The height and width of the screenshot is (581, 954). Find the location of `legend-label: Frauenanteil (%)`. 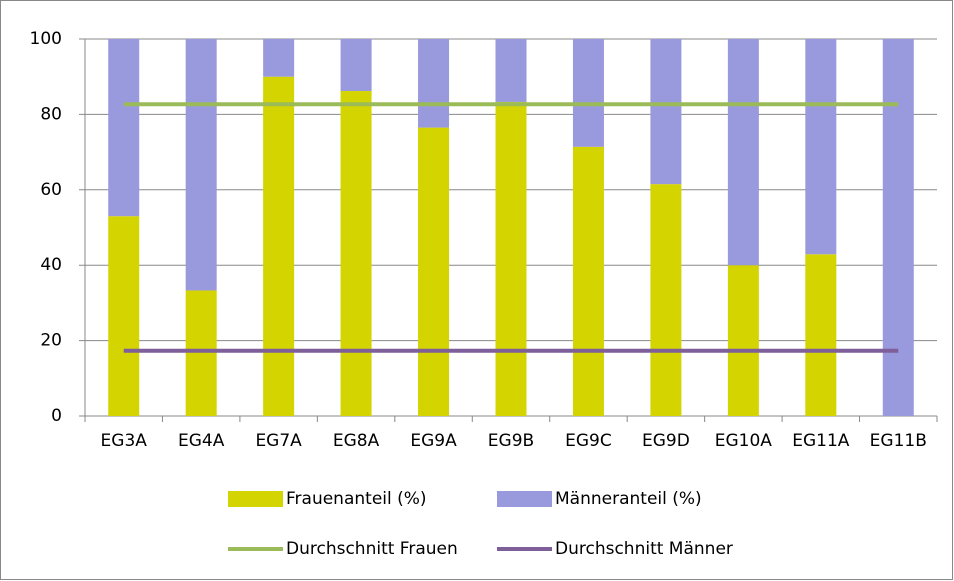

legend-label: Frauenanteil (%) is located at coordinates (356, 499).